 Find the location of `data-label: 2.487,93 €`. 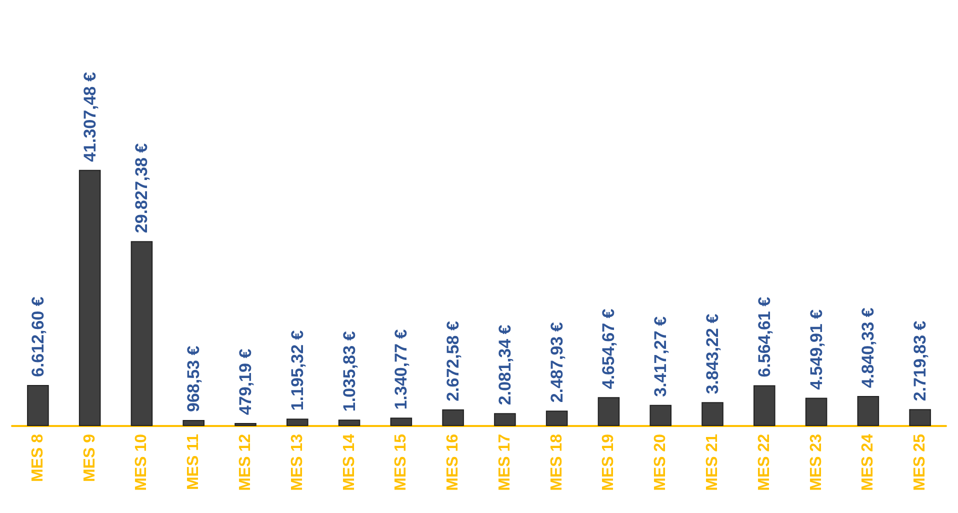

data-label: 2.487,93 € is located at coordinates (556, 362).